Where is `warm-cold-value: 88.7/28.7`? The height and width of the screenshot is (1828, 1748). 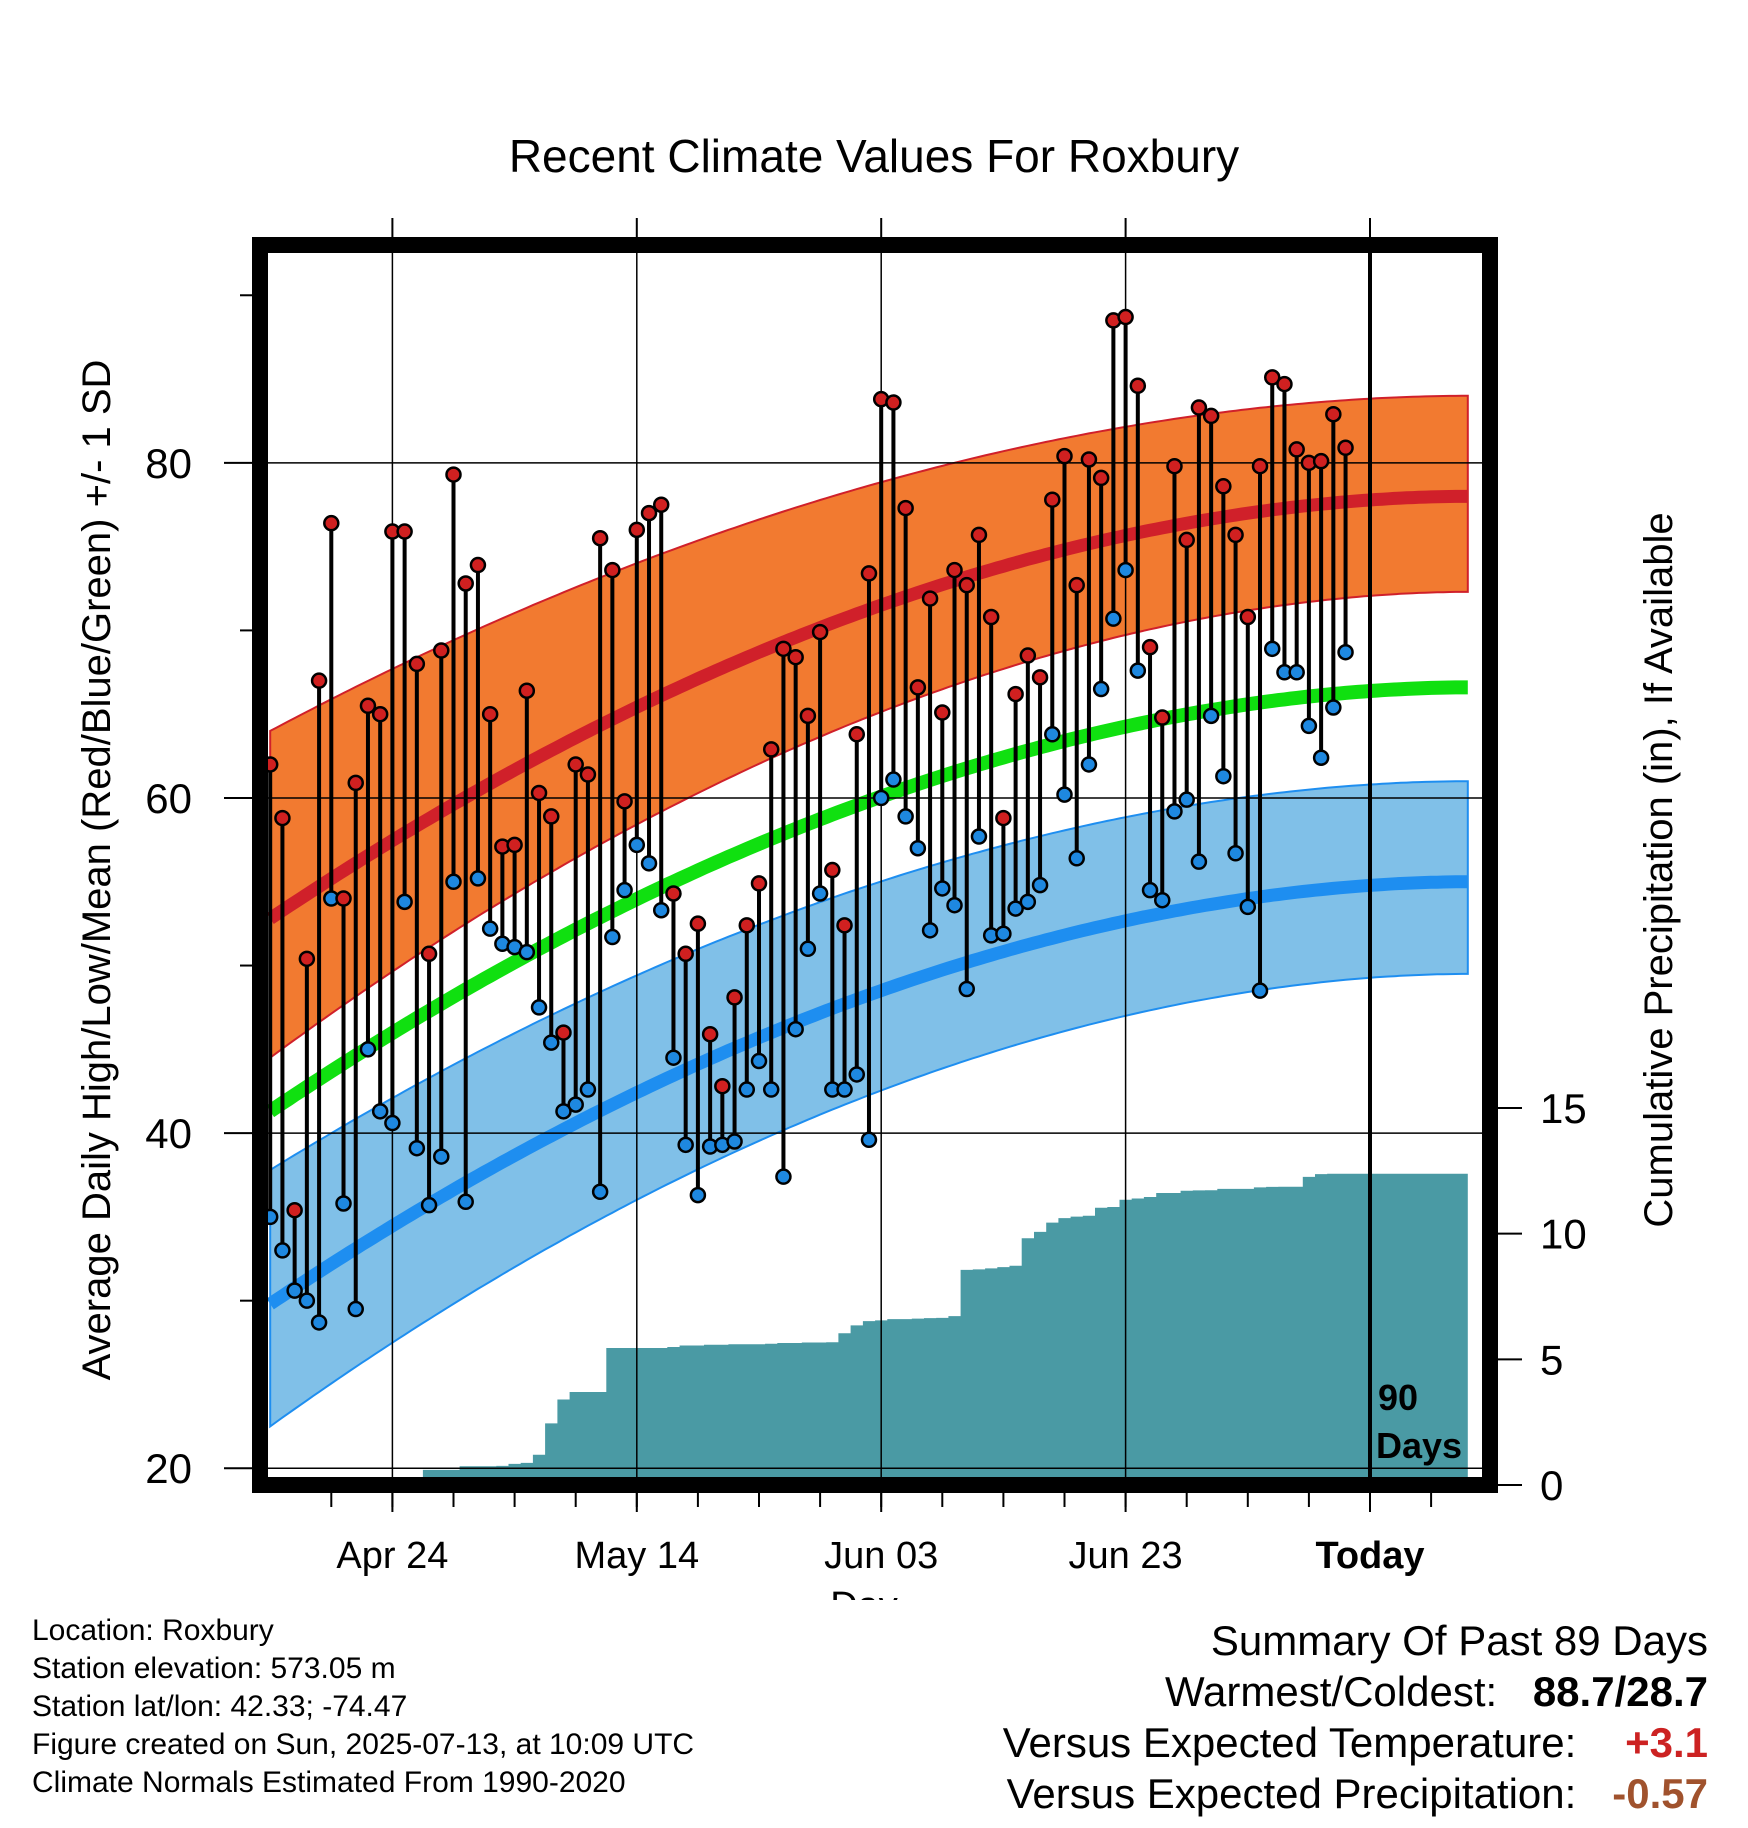
warm-cold-value: 88.7/28.7 is located at coordinates (1620, 1691).